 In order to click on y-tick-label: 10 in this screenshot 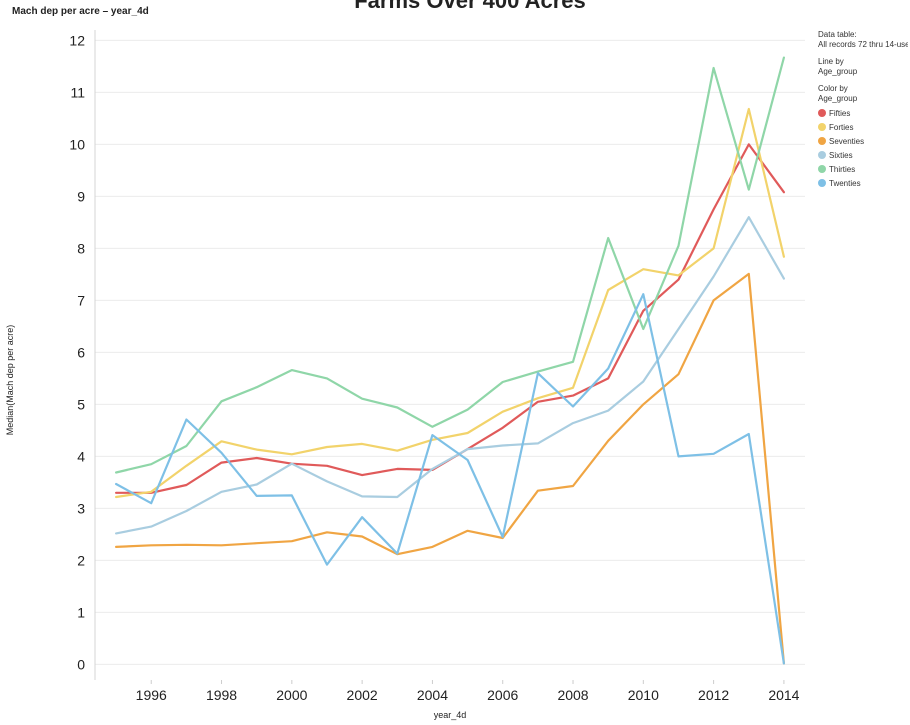, I will do `click(77, 144)`.